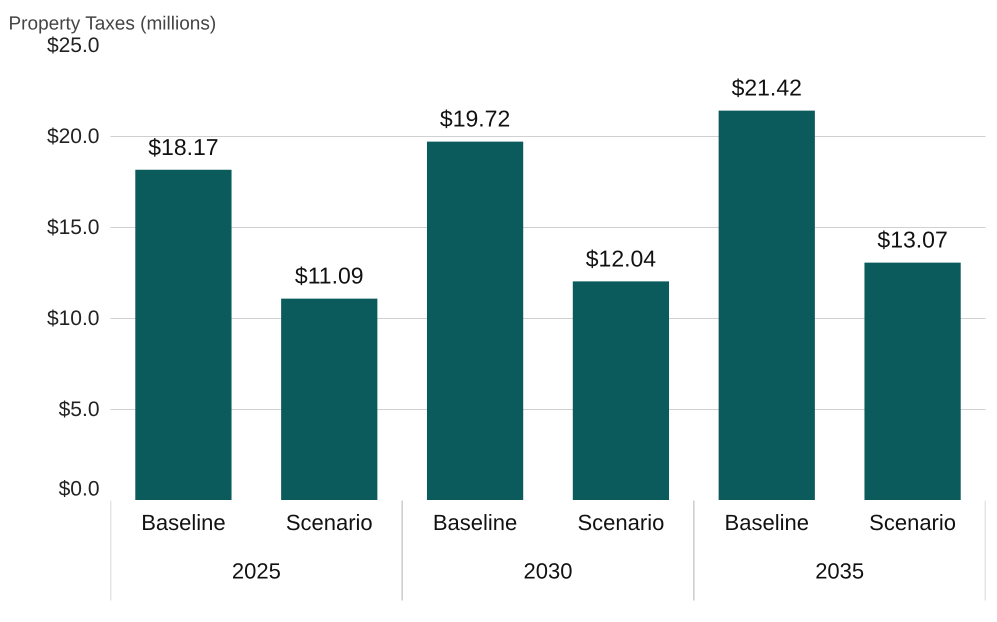  What do you see at coordinates (73, 318) in the screenshot?
I see `y-tick-label: $10.0` at bounding box center [73, 318].